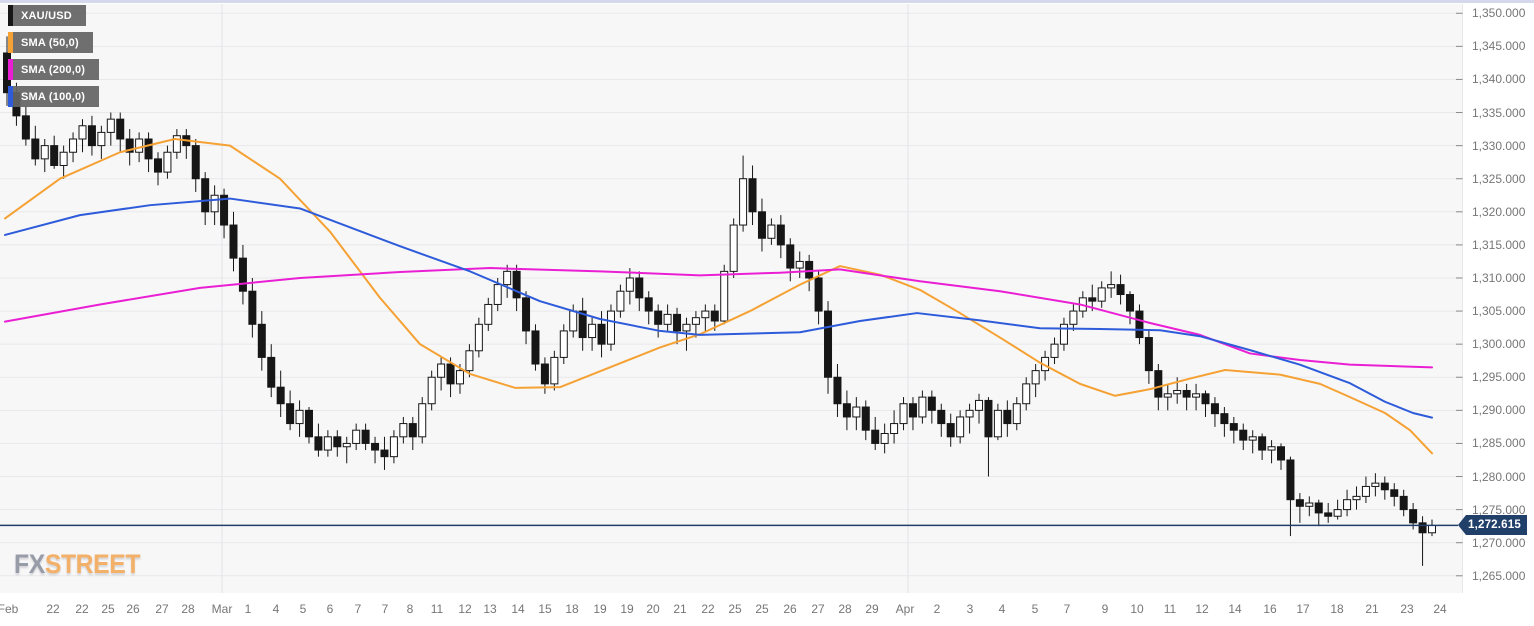 This screenshot has width=1534, height=626. I want to click on x-axis-label: Apr, so click(905, 609).